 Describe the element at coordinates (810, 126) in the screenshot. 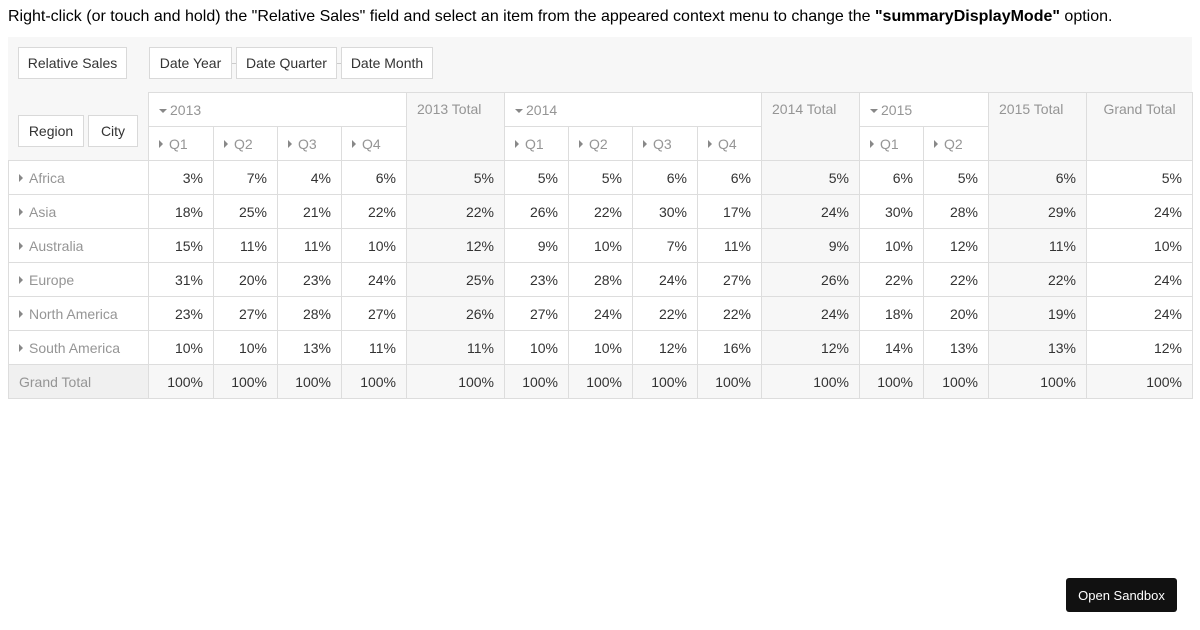

I see `year-total-header: 2014 Total` at that location.